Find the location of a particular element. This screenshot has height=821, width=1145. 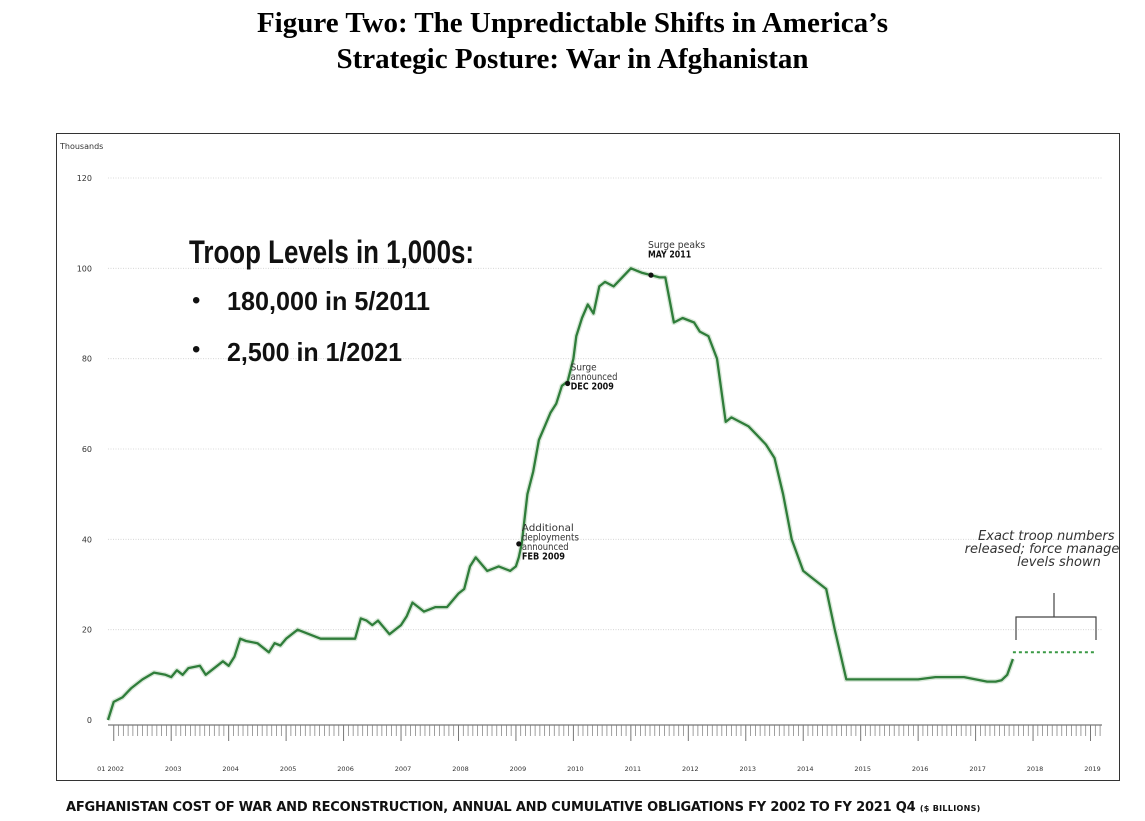

y-tick-label: 100 is located at coordinates (84, 268).